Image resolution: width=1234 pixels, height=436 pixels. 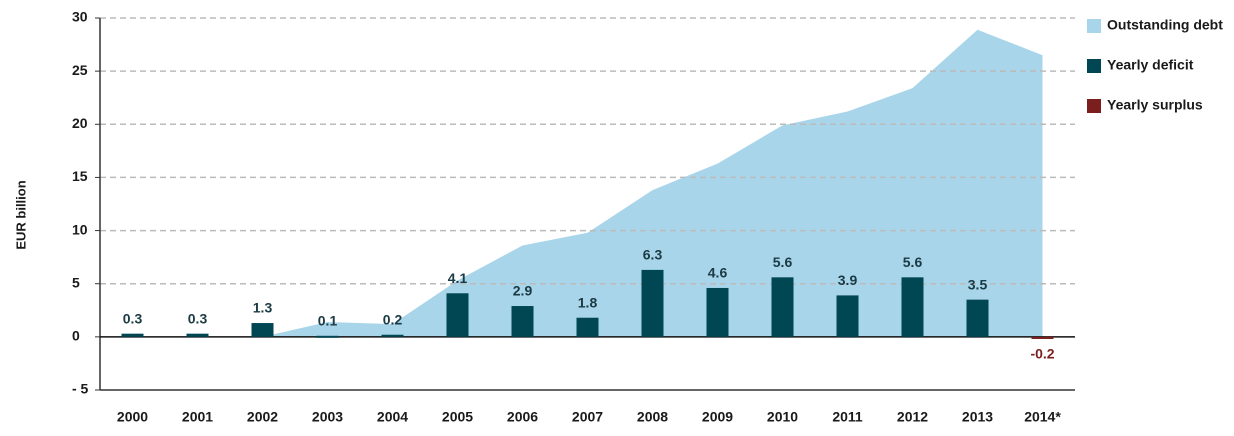 I want to click on y-tick-label: 25, so click(x=80, y=70).